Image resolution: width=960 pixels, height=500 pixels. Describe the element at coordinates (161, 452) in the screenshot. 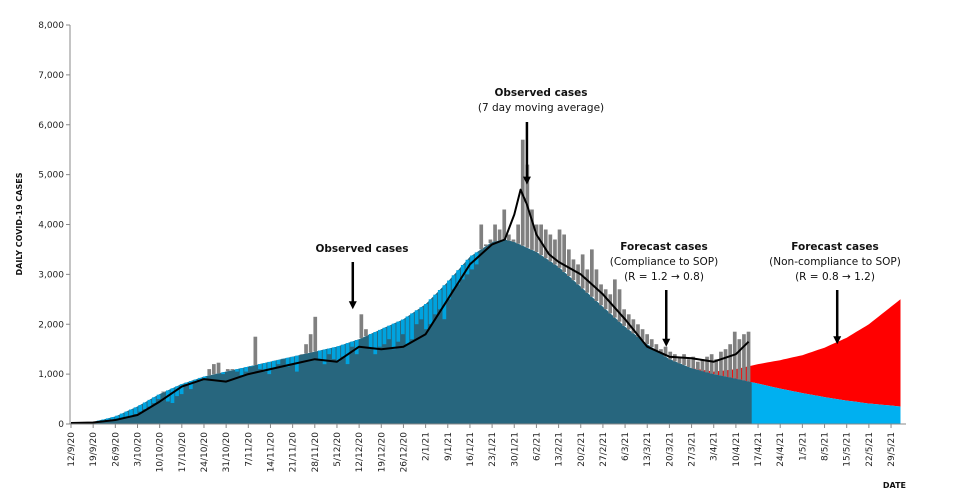

I see `x-tick-label: 10/10/20` at that location.